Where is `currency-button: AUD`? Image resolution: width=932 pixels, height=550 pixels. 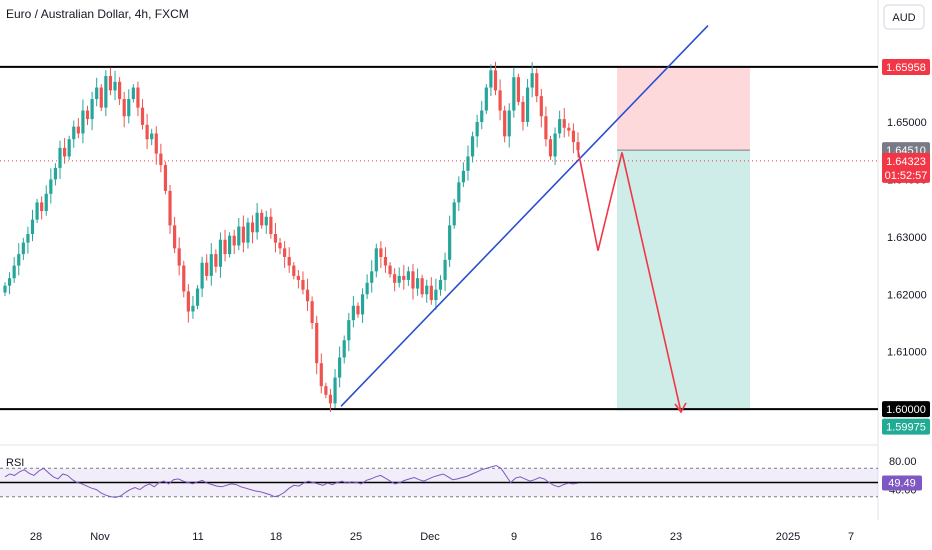 currency-button: AUD is located at coordinates (904, 17).